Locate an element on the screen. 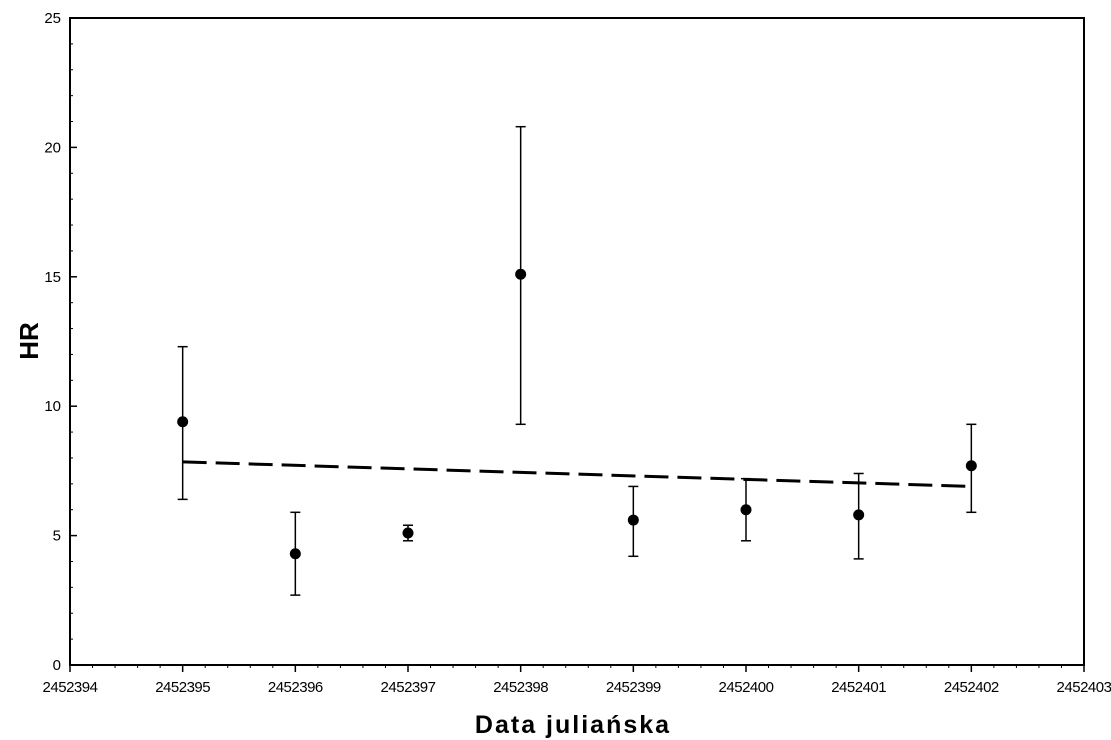 This screenshot has width=1111, height=740. y-tick-label: 25 is located at coordinates (52, 18).